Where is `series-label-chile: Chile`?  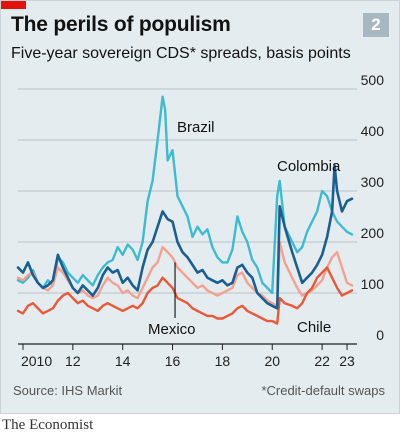
series-label-chile: Chile is located at coordinates (314, 327).